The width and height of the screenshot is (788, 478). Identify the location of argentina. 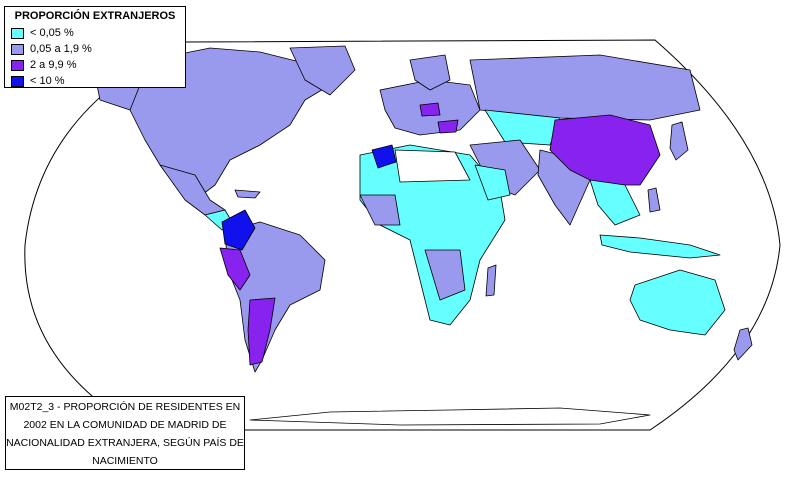
(261, 331).